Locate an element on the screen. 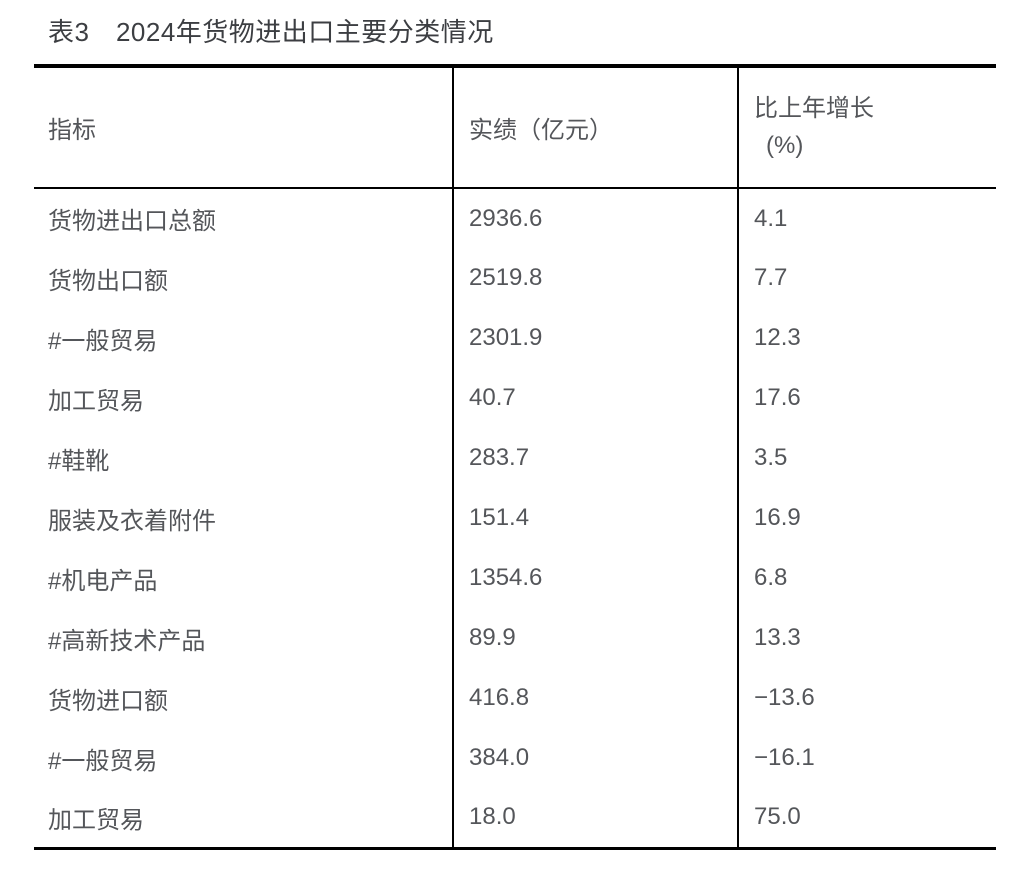  cell-indicator: 货物进出口总额 is located at coordinates (132, 221).